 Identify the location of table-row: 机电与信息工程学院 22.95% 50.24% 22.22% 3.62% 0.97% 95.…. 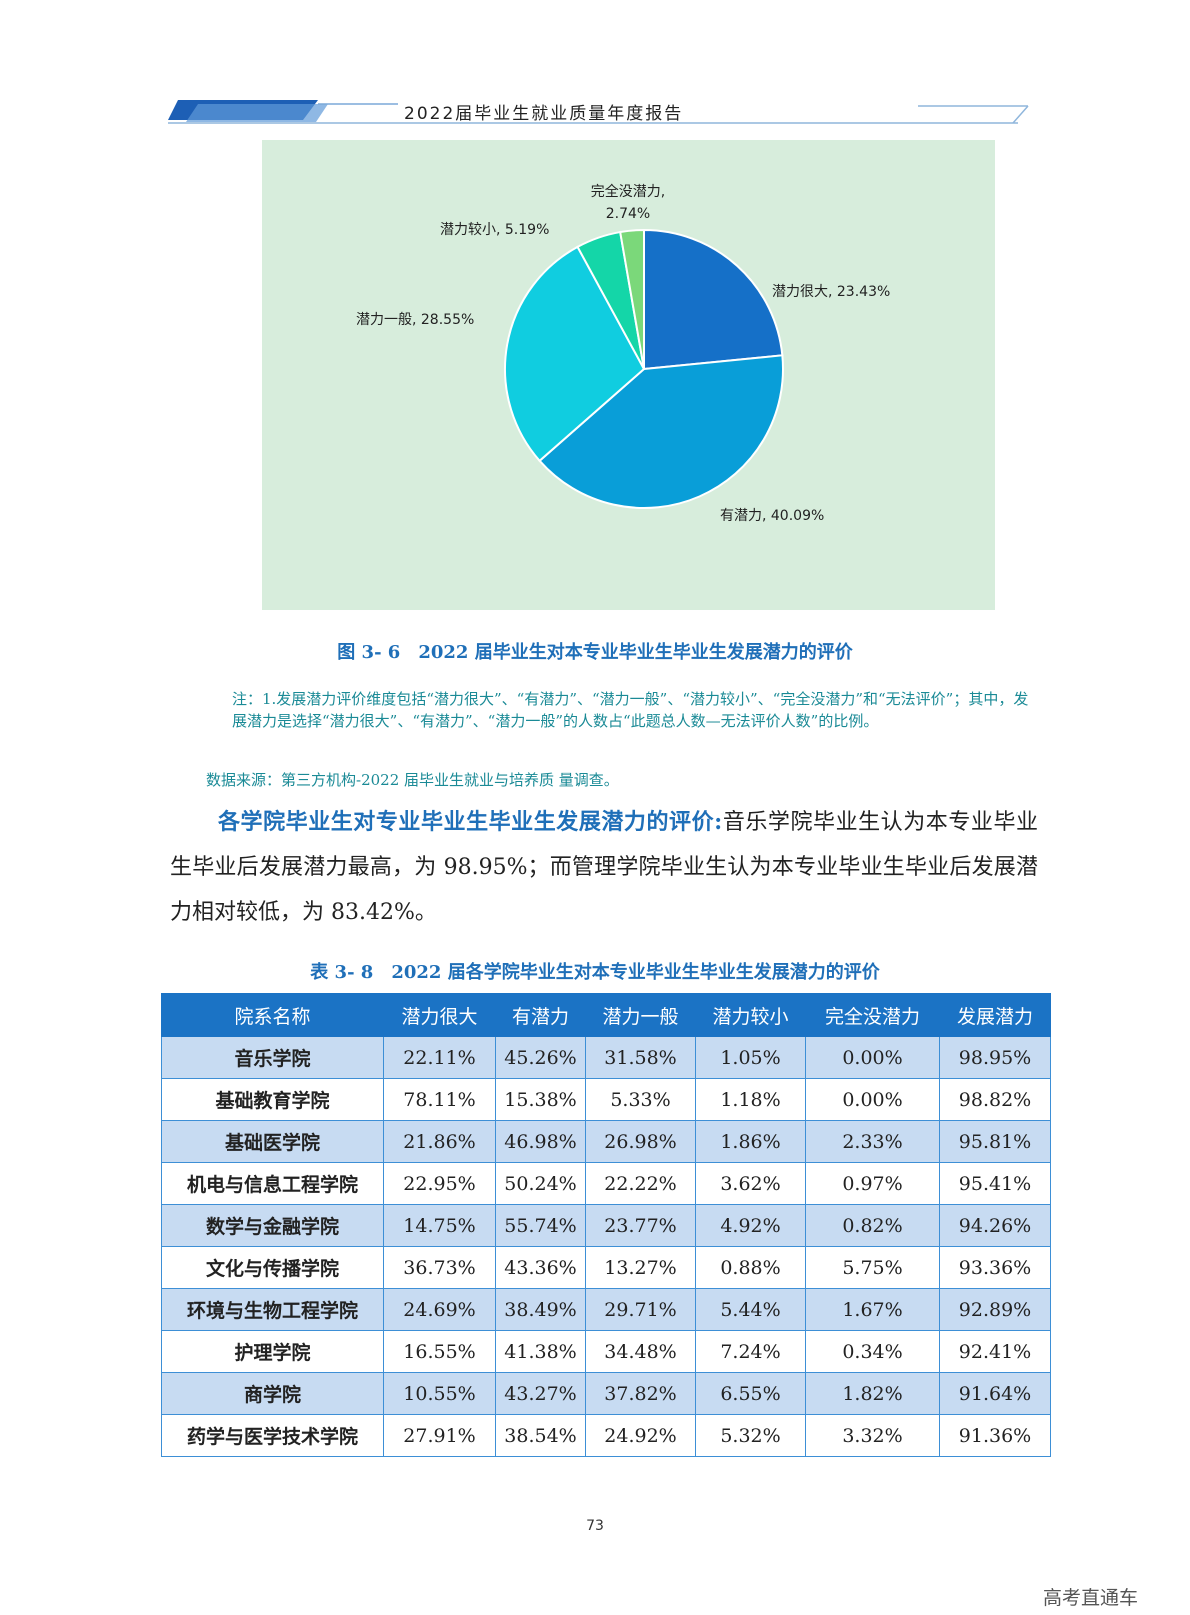
(606, 1183).